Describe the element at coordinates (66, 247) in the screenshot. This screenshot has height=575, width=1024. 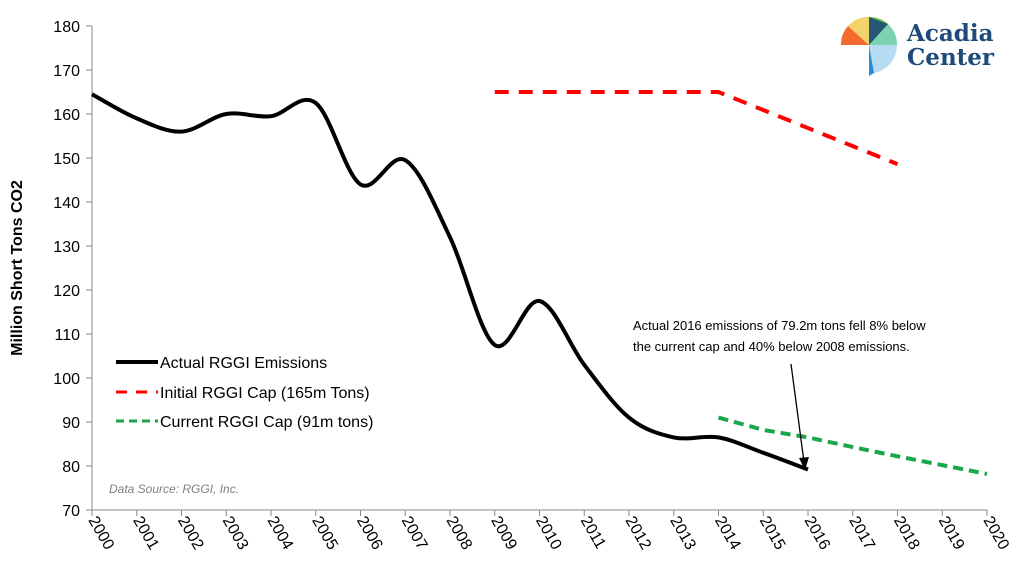
I see `y-tick-label: 130` at that location.